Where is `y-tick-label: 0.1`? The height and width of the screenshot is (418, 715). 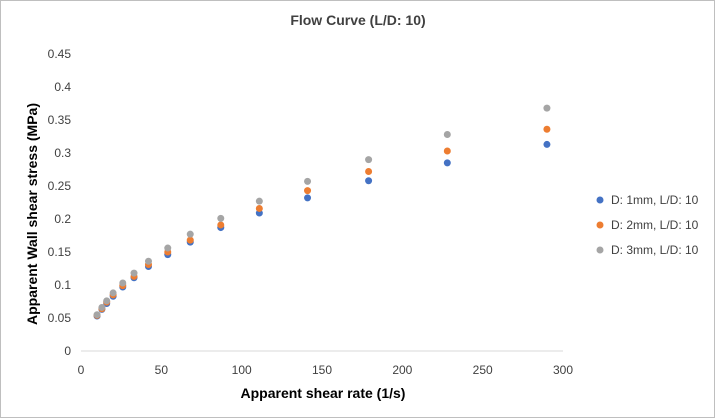
y-tick-label: 0.1 is located at coordinates (62, 285).